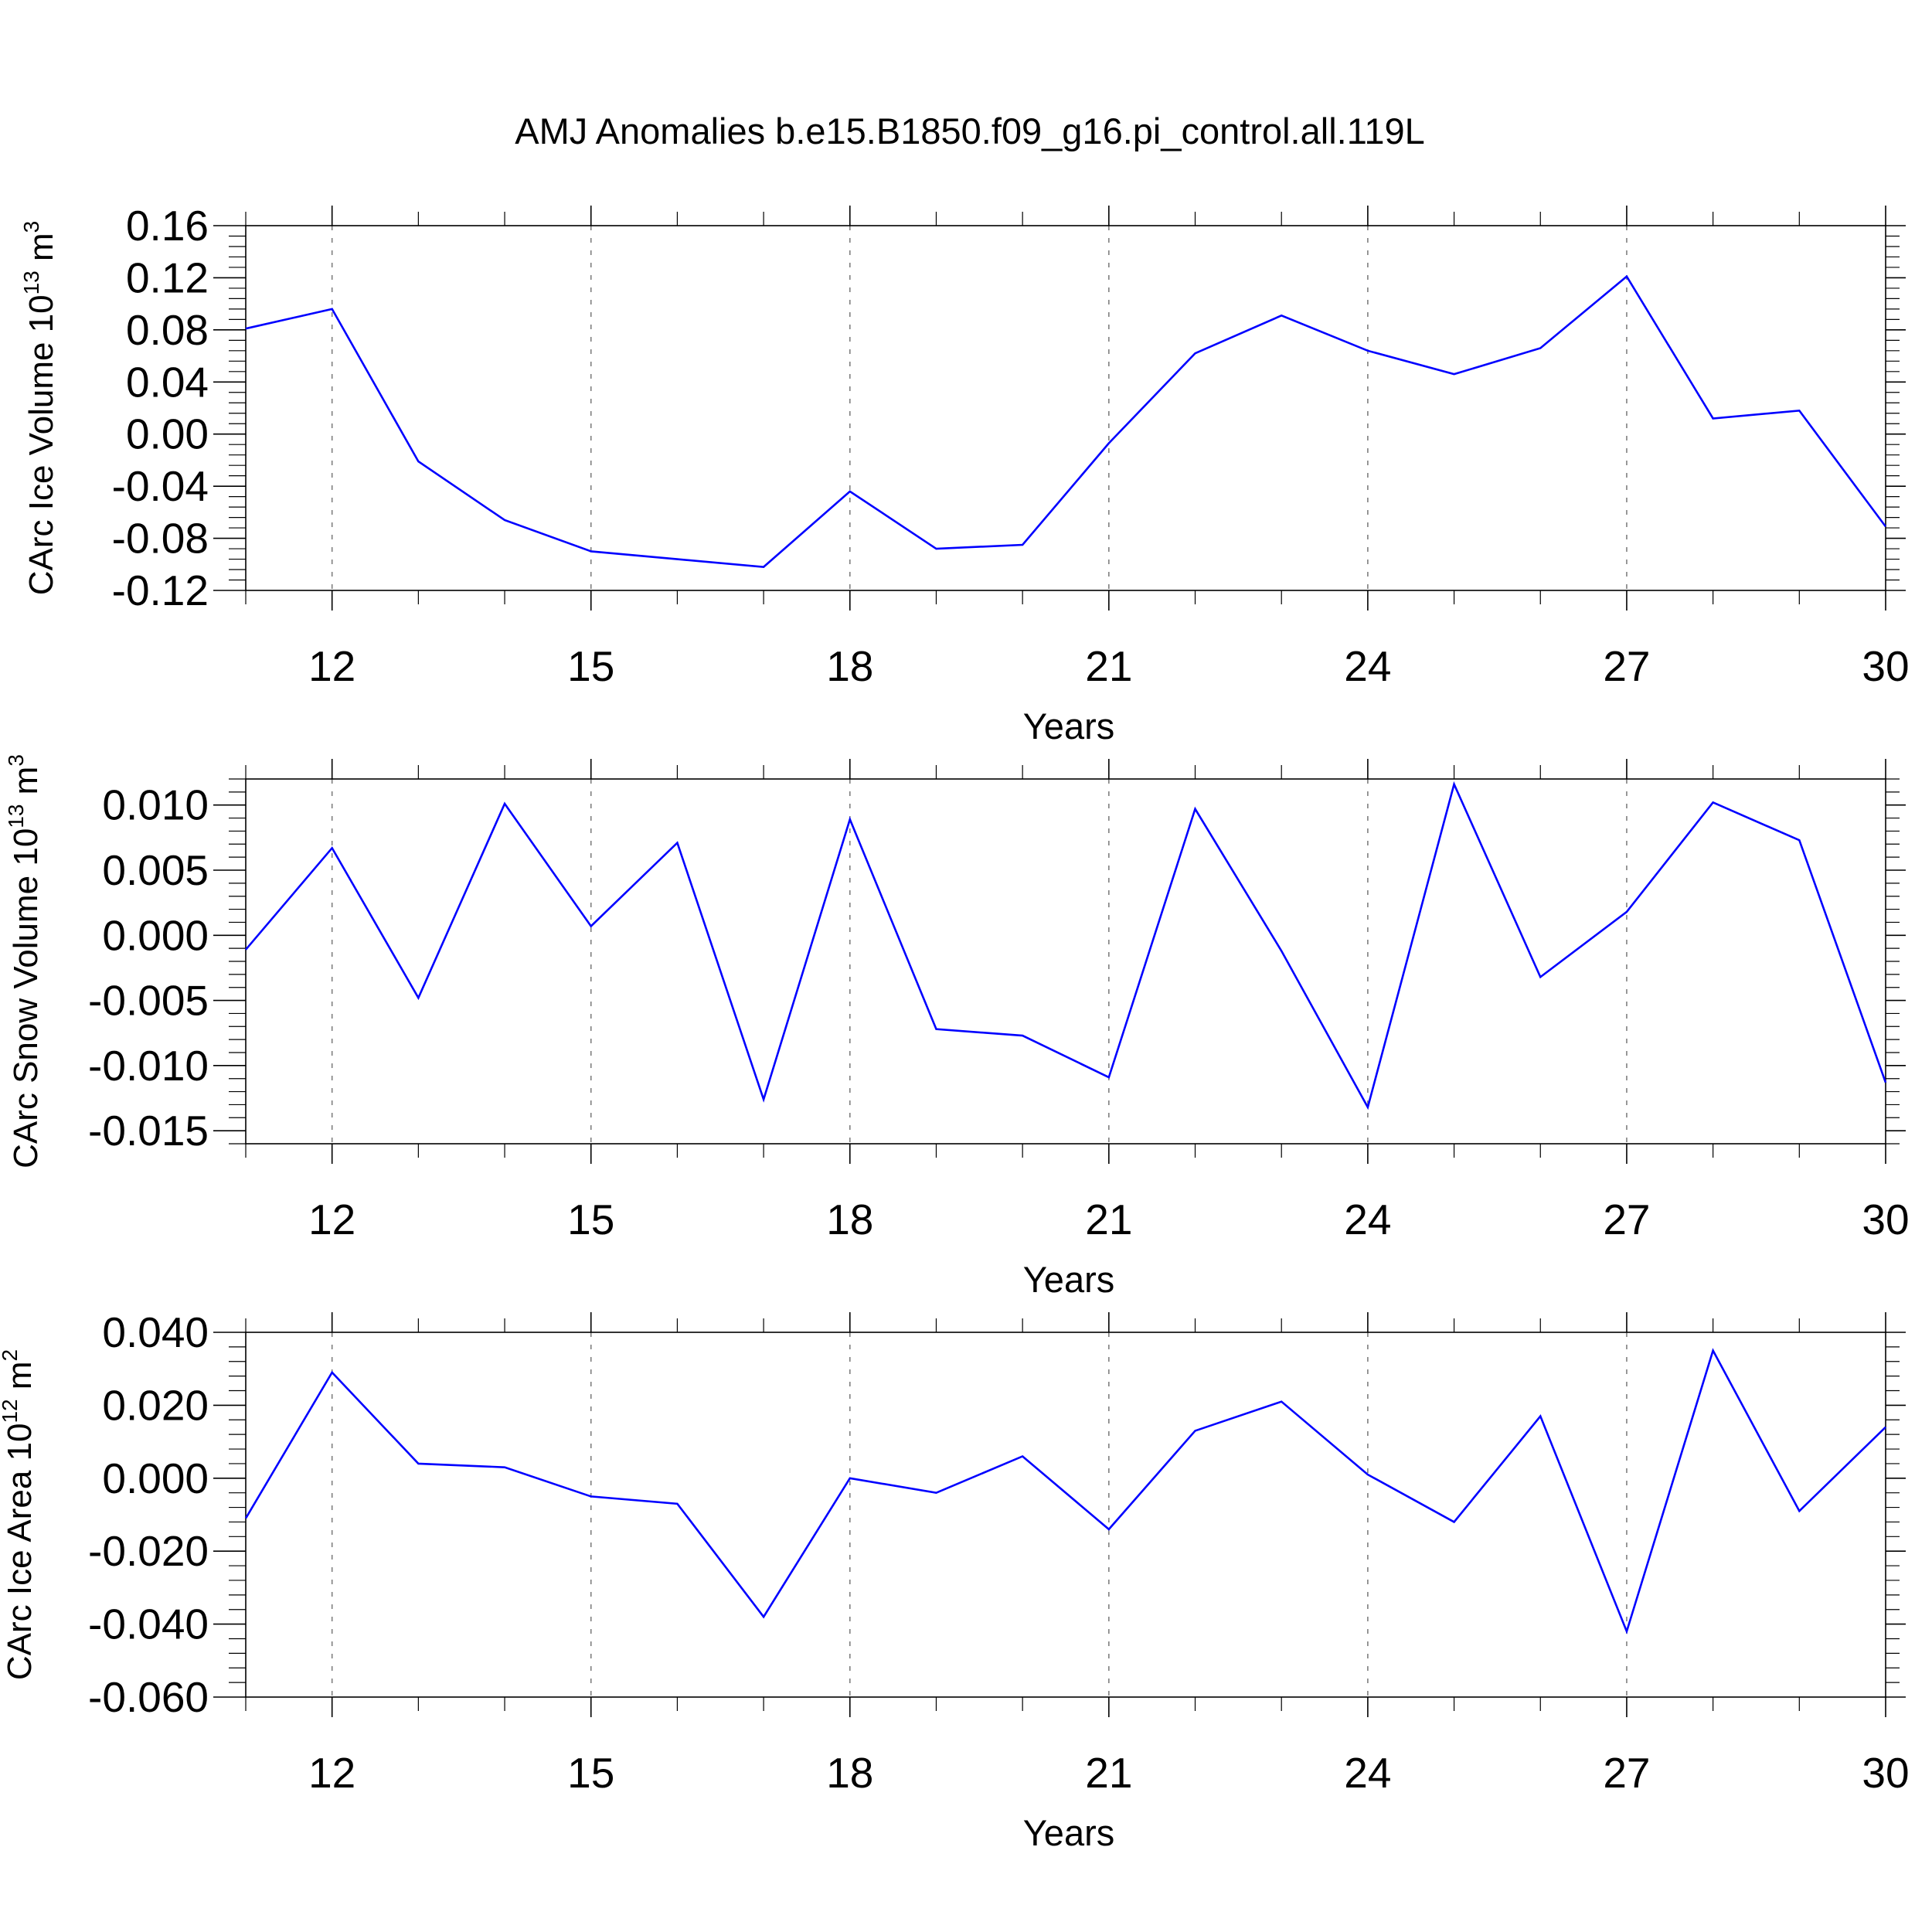  Describe the element at coordinates (168, 277) in the screenshot. I see `y-tick-label: 0.12` at that location.